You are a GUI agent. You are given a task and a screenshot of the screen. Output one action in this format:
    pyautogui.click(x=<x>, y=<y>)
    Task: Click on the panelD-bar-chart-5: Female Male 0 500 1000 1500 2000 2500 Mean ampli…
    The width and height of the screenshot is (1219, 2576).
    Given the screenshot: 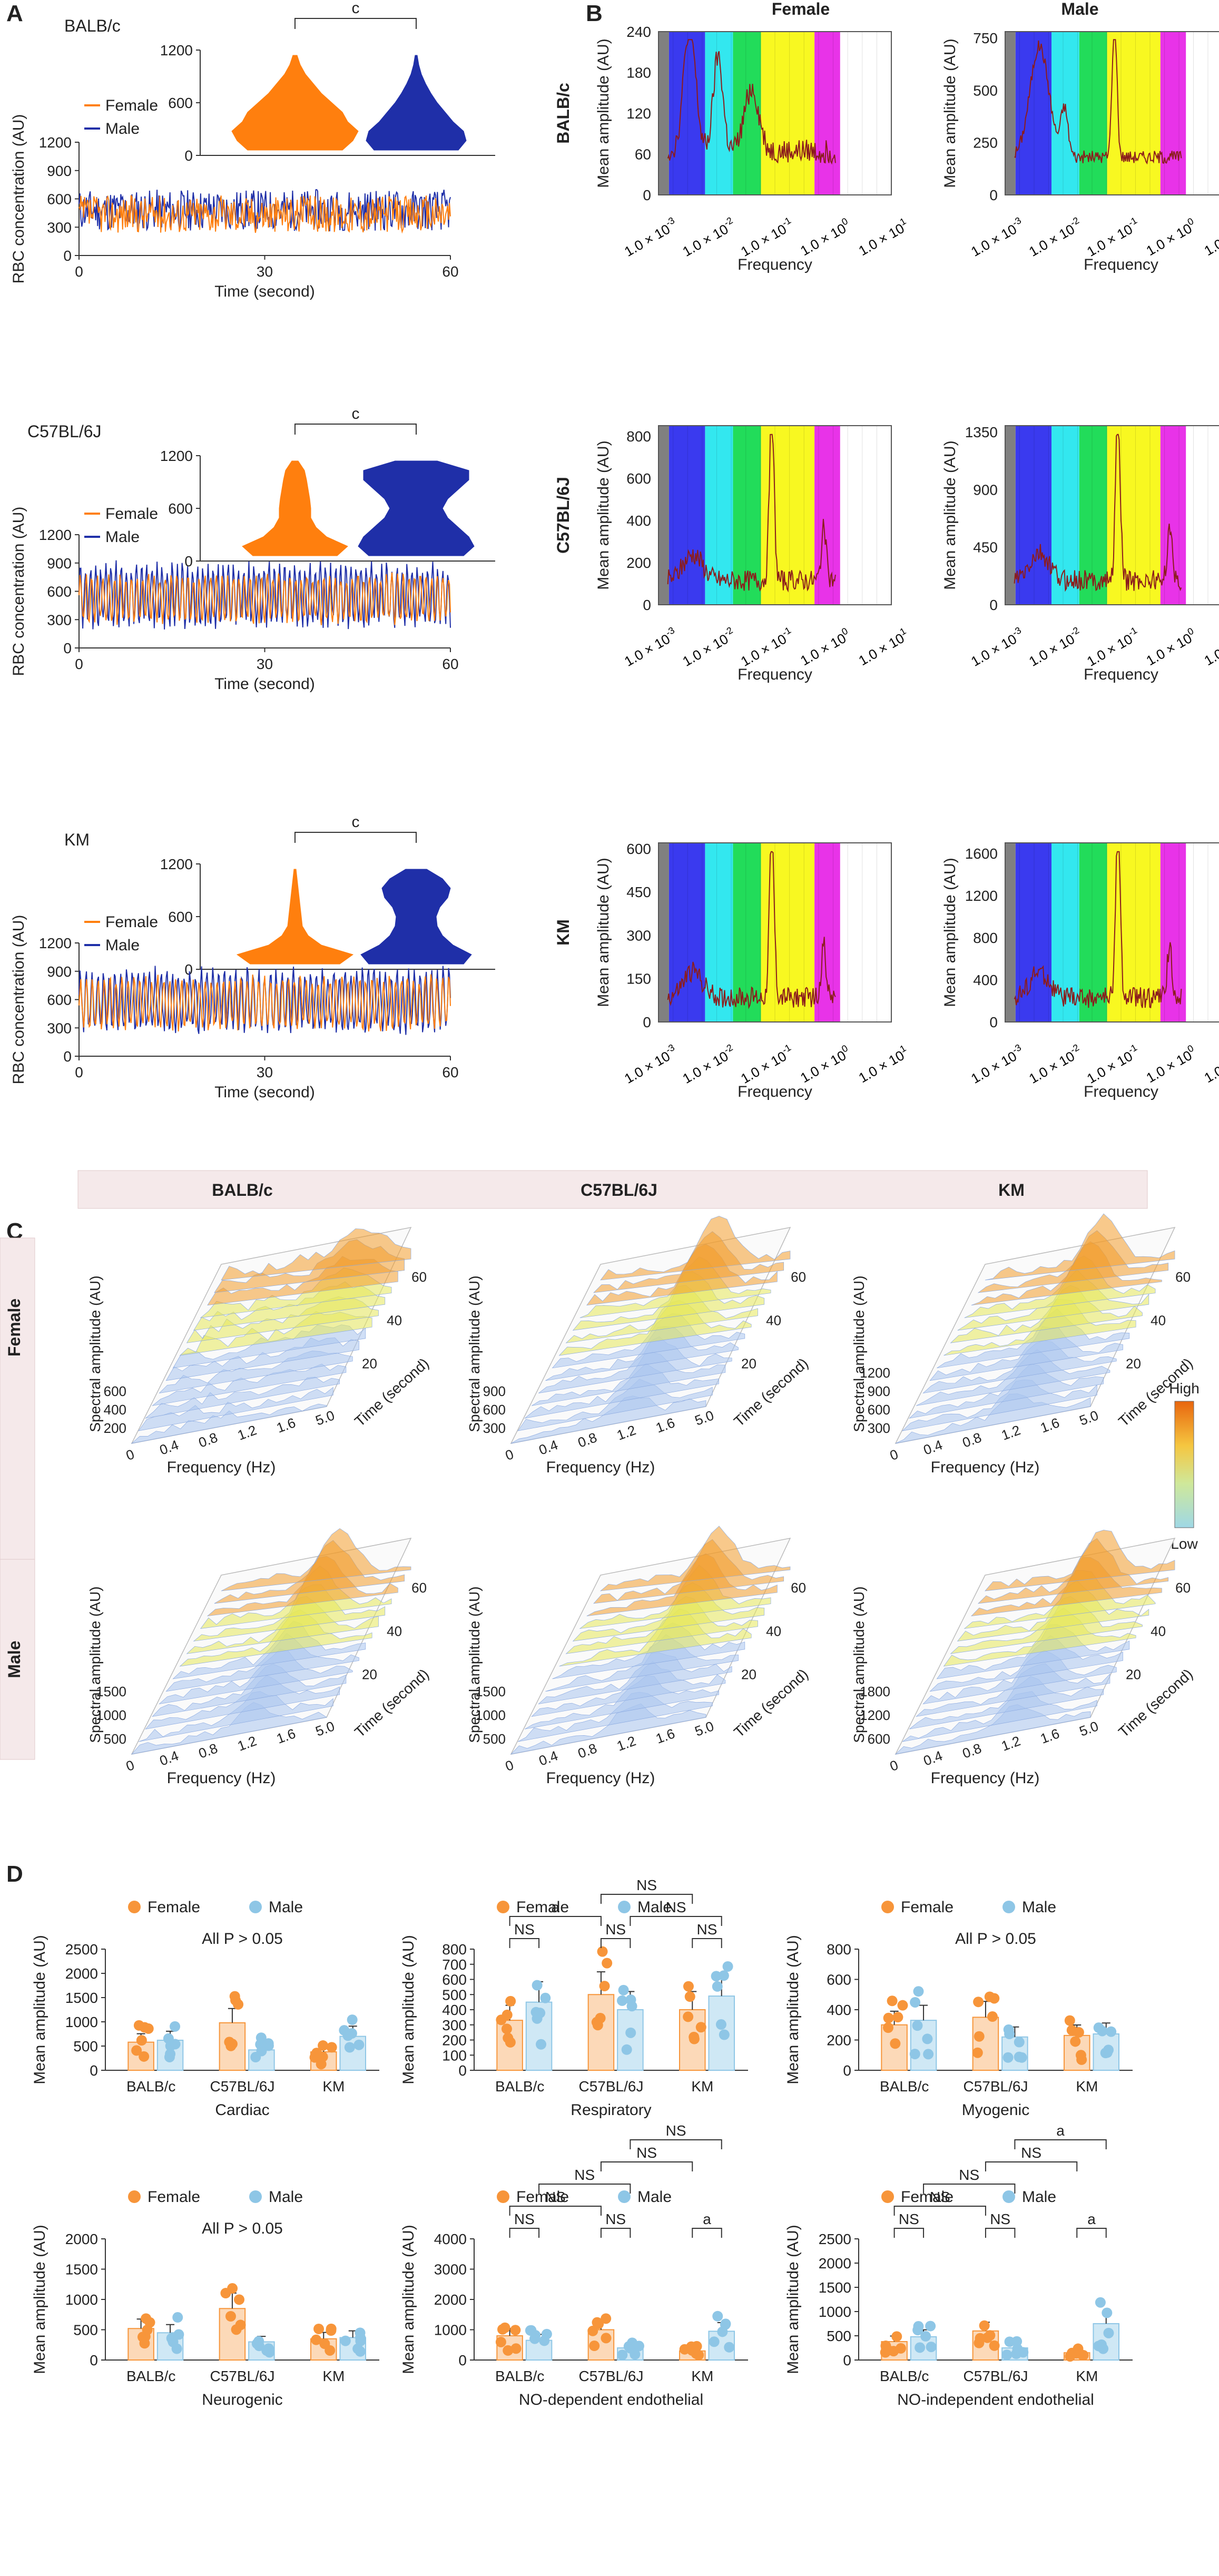 What is the action you would take?
    pyautogui.click(x=958, y=2265)
    